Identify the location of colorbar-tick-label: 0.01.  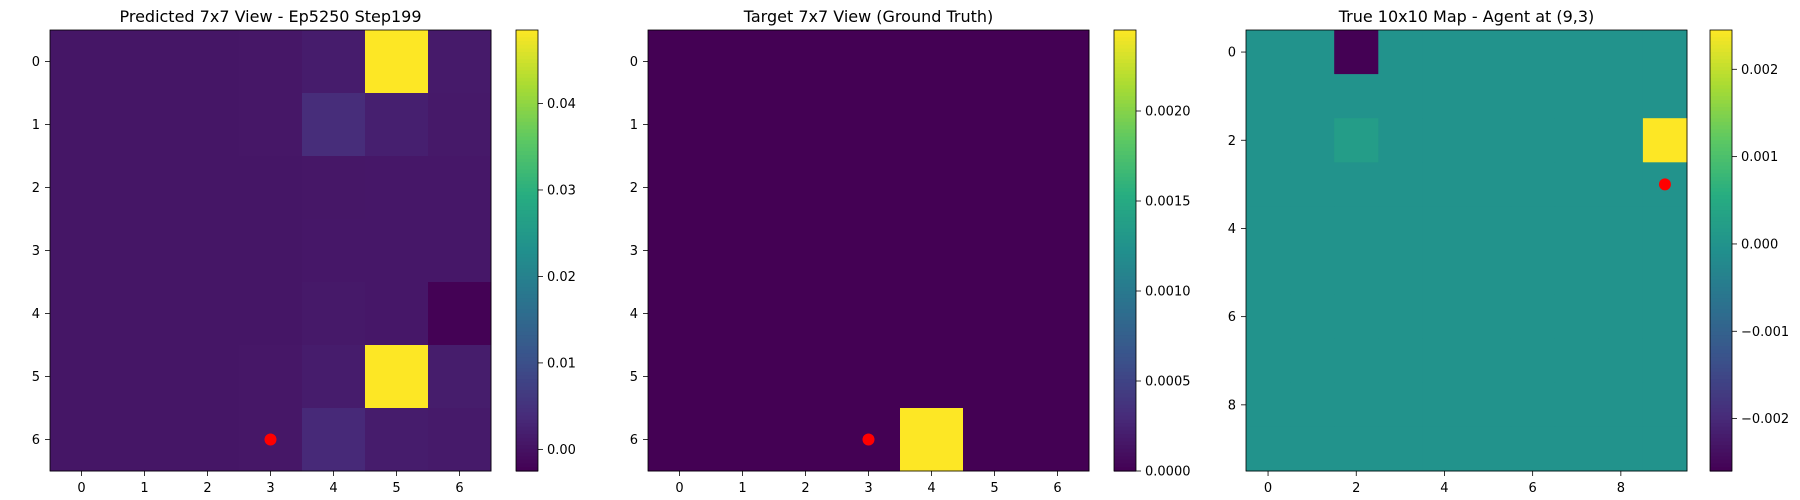
(561, 363).